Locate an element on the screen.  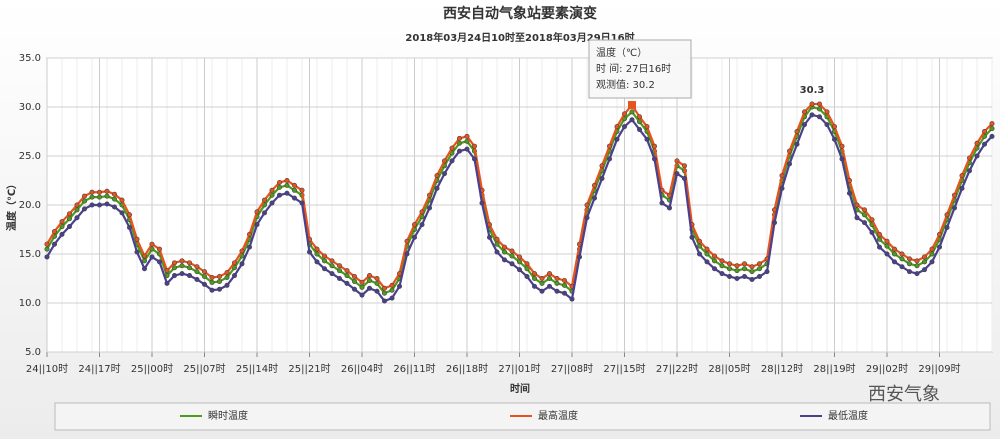
legend-label: 瞬时温度 is located at coordinates (228, 415).